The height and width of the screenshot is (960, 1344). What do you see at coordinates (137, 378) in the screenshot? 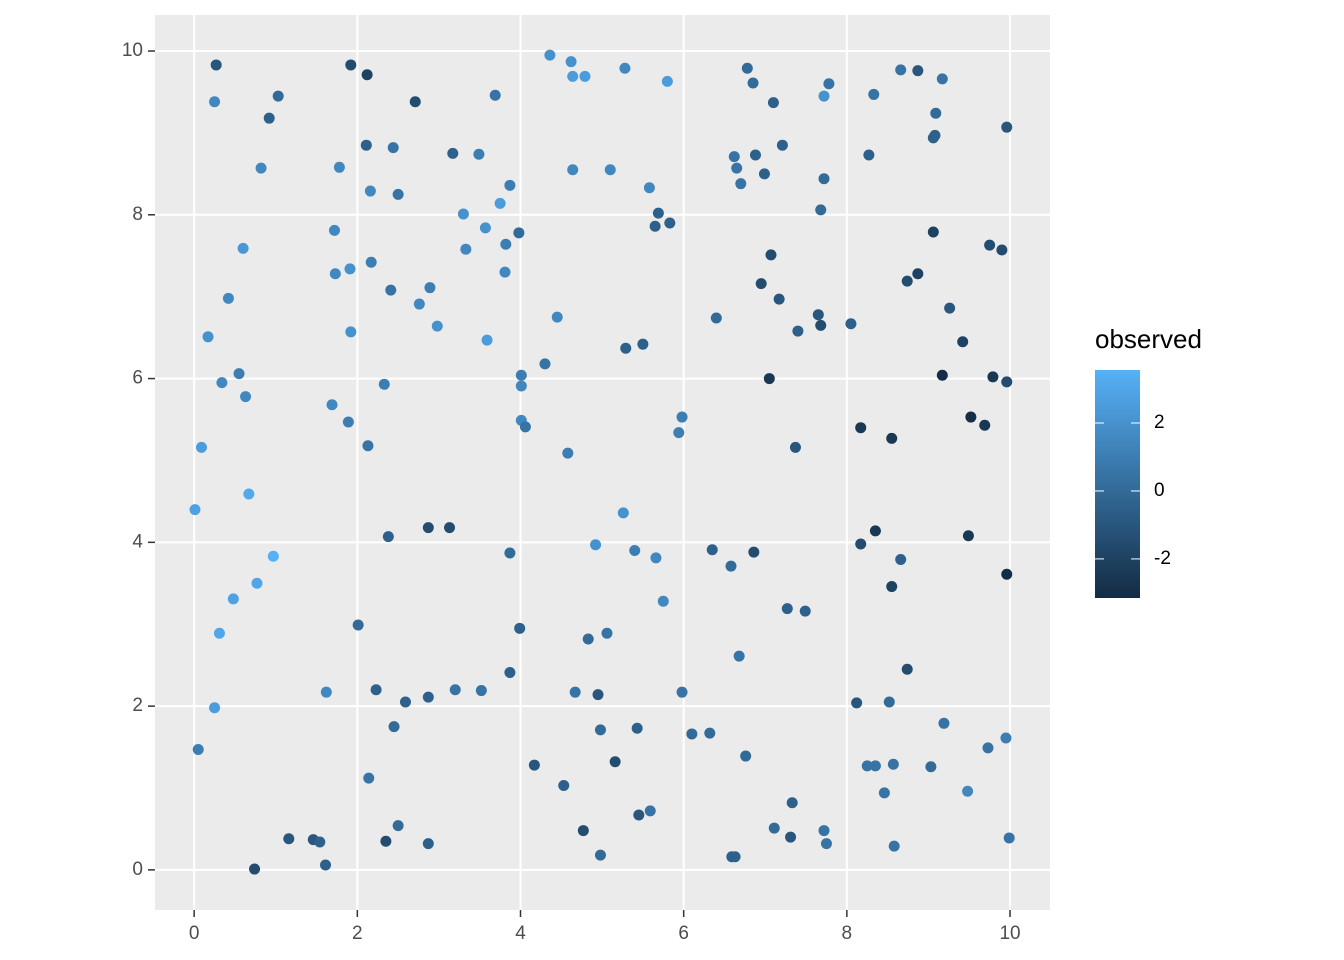
I see `y-tick-label: 6` at bounding box center [137, 378].